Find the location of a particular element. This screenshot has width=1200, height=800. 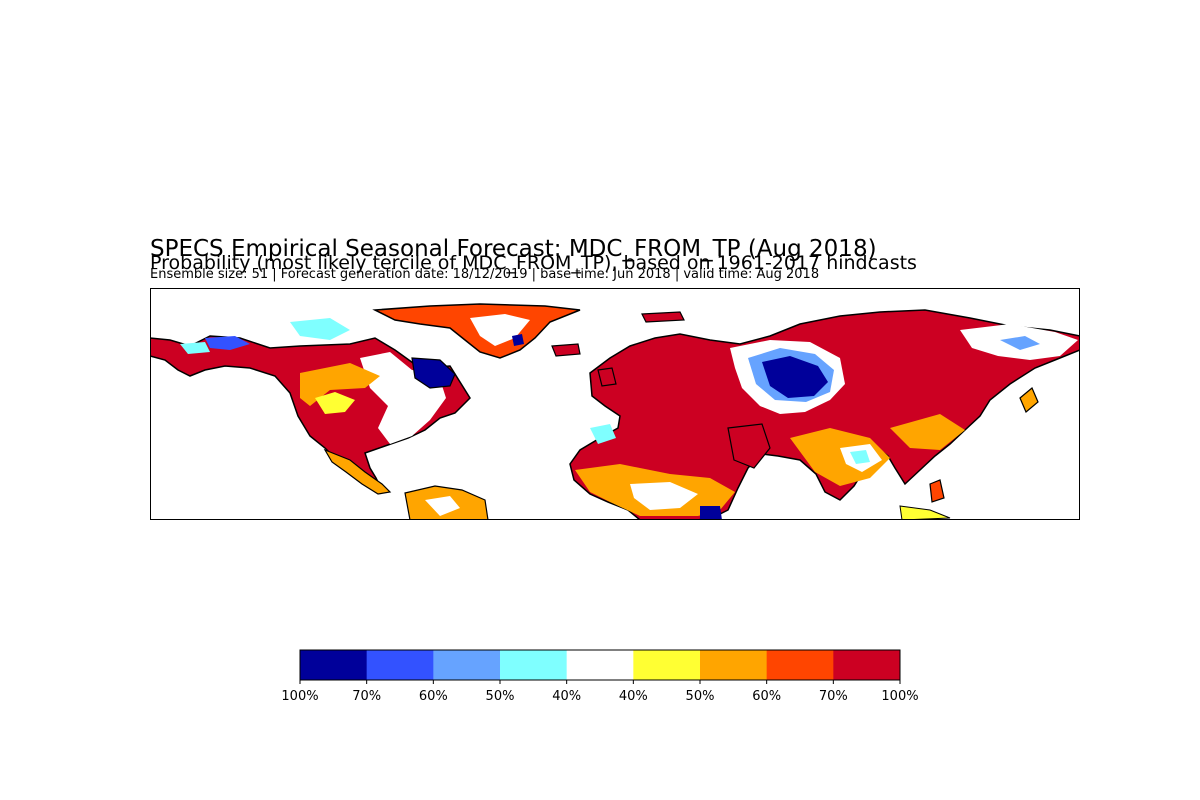

labrador-blue is located at coordinates (433, 373).